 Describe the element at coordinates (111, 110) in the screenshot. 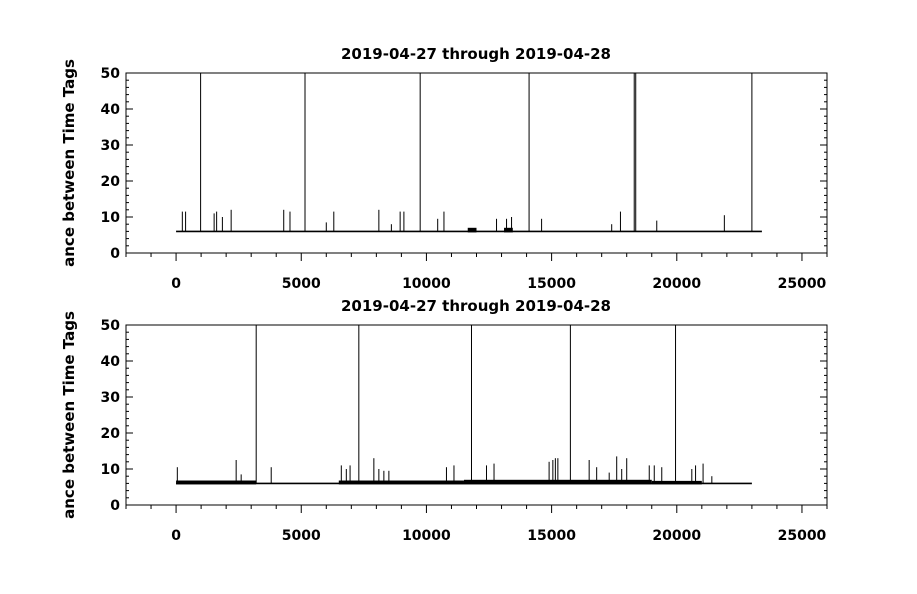

I see `top-chart-y-tick-label: 40` at that location.